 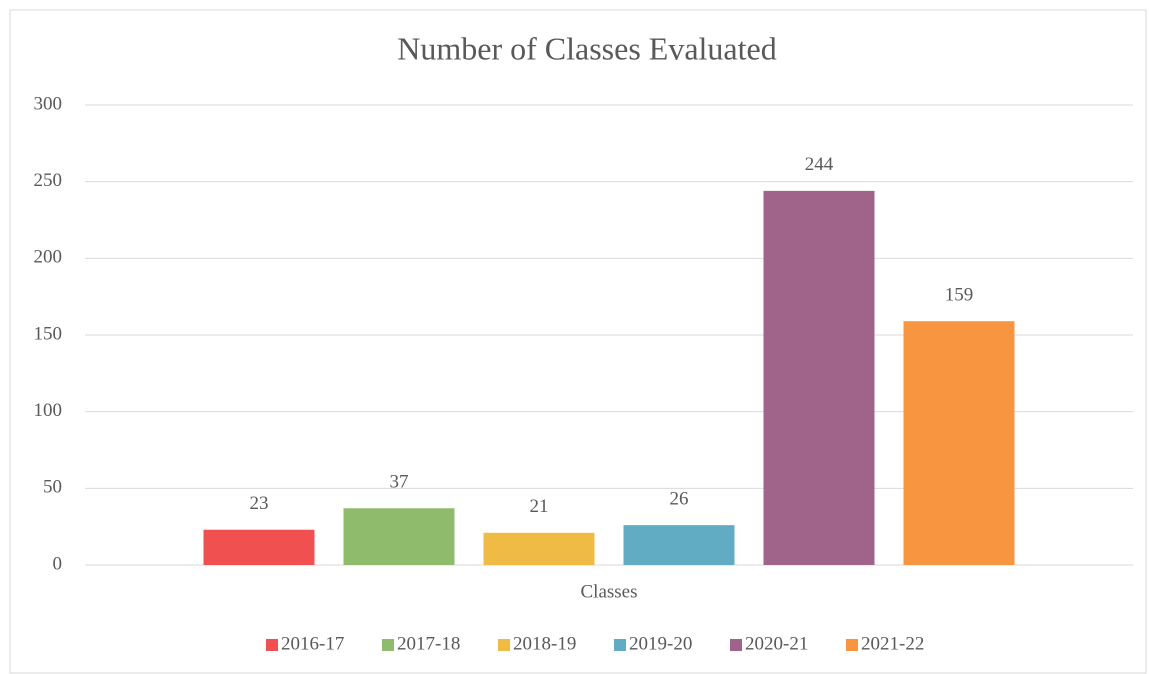 What do you see at coordinates (58, 563) in the screenshot?
I see `y-tick-label: 0` at bounding box center [58, 563].